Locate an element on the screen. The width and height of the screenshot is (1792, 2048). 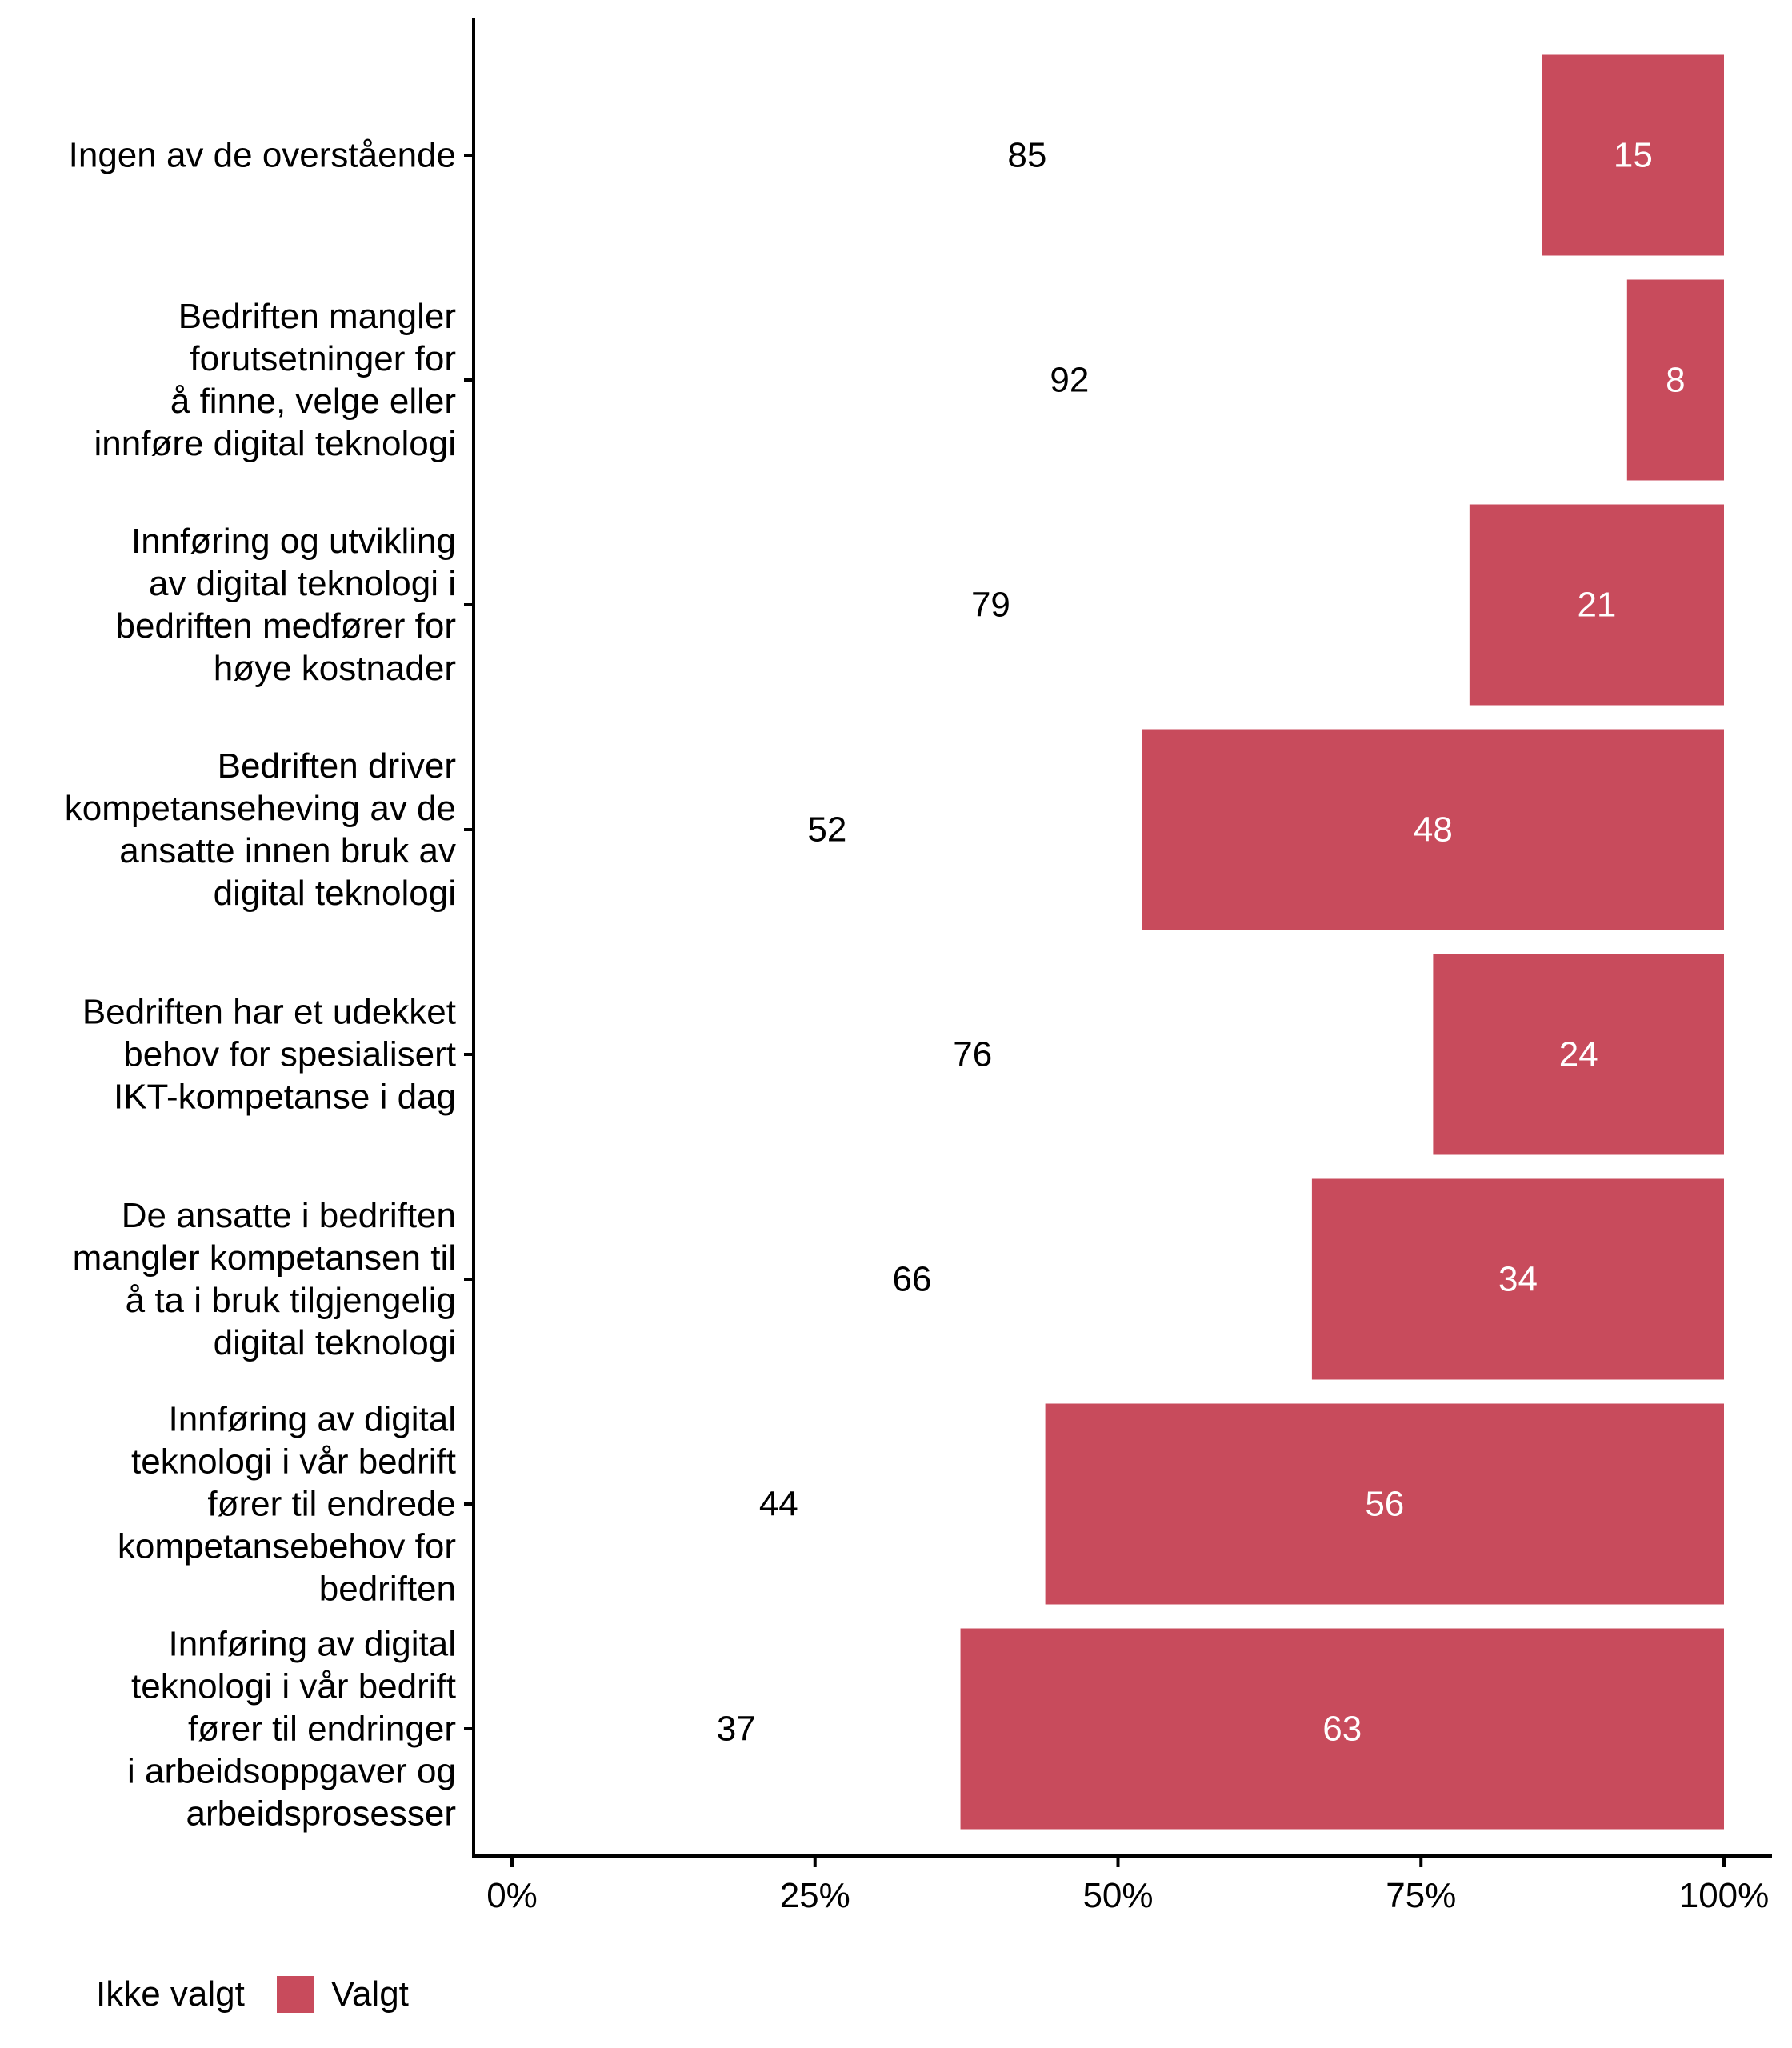
y-tick-label-line: Innføring og utvikling is located at coordinates (293, 541).